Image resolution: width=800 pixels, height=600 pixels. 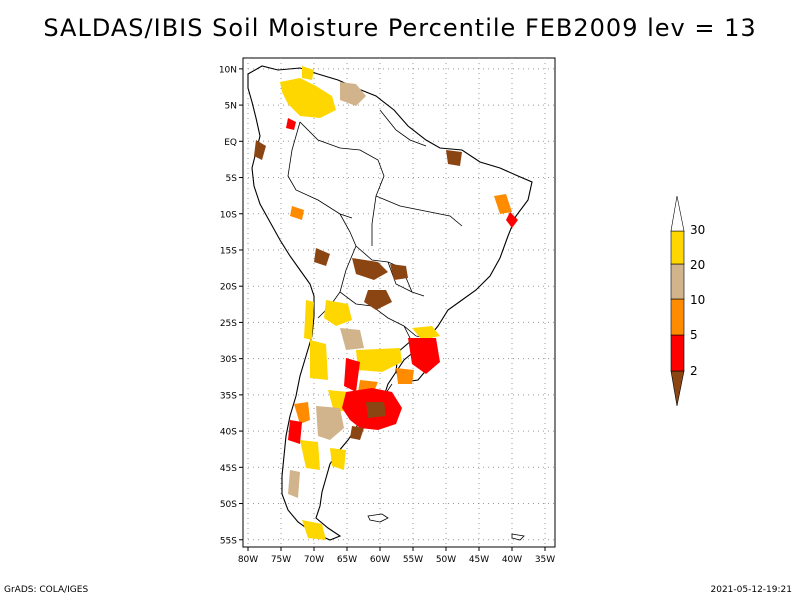 What do you see at coordinates (230, 143) in the screenshot?
I see `lat-tick-label: EQ` at bounding box center [230, 143].